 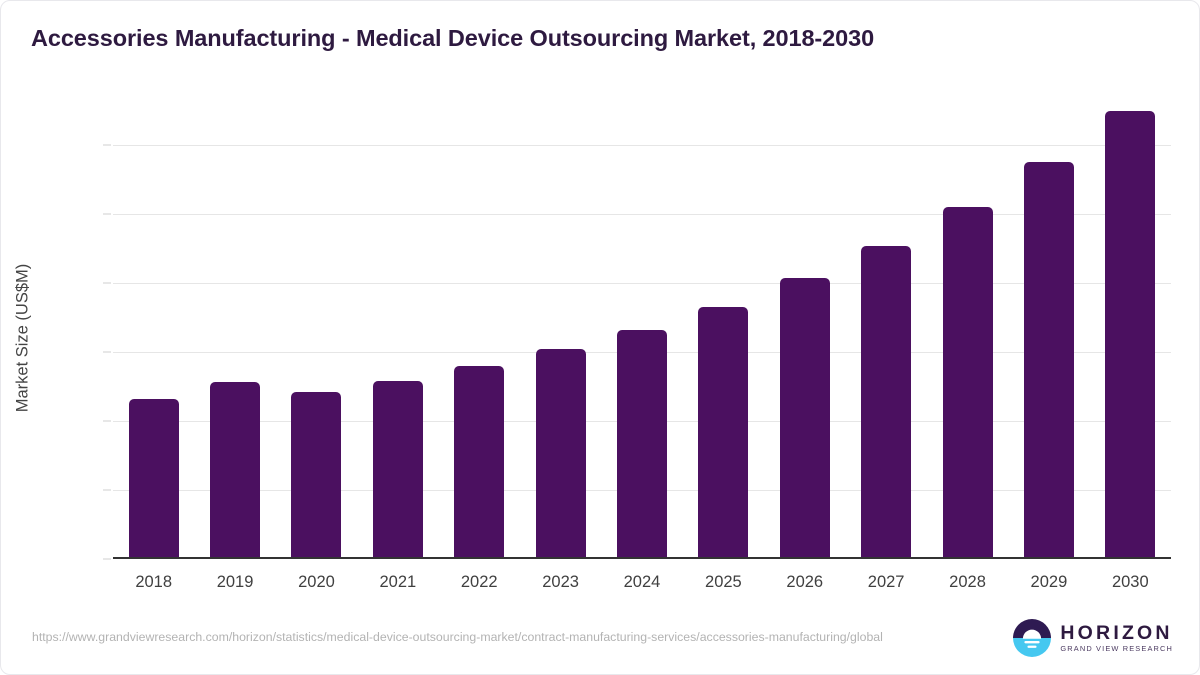 I want to click on x-axis-tick-label: 2029, so click(x=1049, y=582).